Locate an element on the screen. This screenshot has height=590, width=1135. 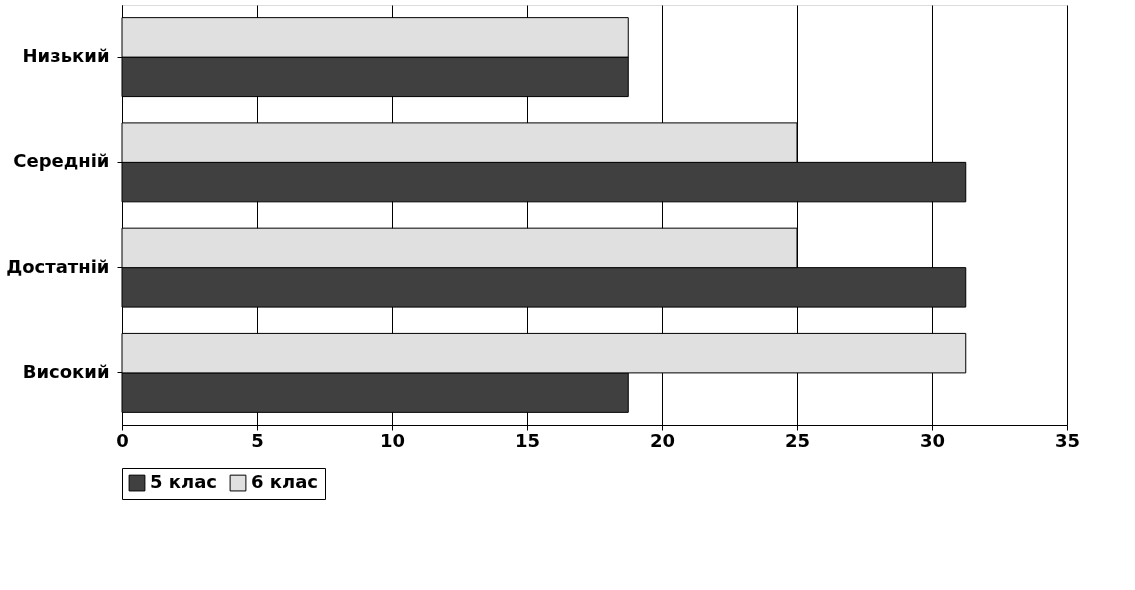
y-tick-label: Високий is located at coordinates (66, 371).